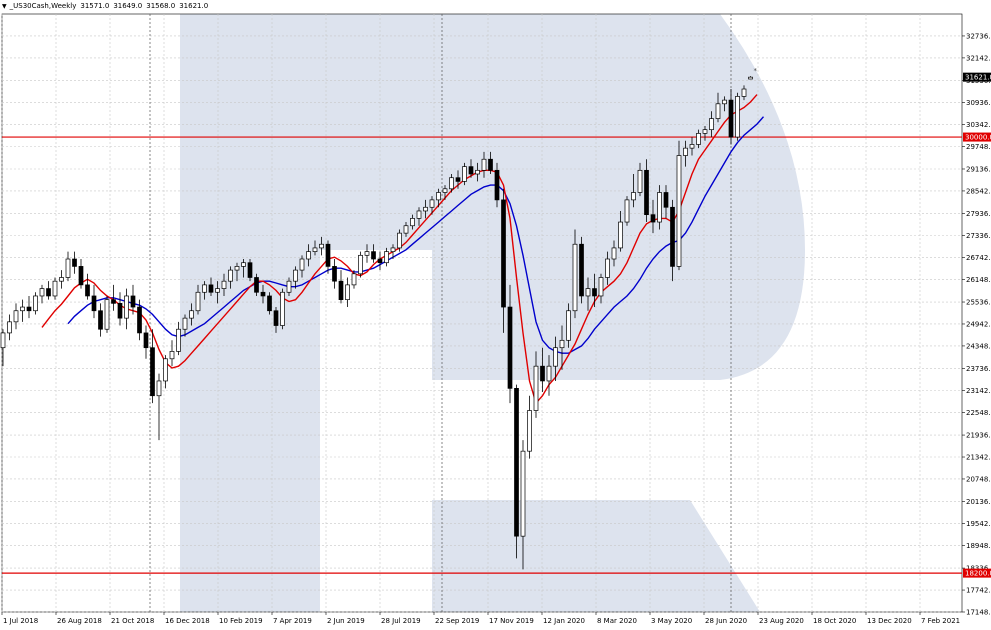  Describe the element at coordinates (726, 621) in the screenshot. I see `x-tick-label: 28 Jun 2020` at that location.